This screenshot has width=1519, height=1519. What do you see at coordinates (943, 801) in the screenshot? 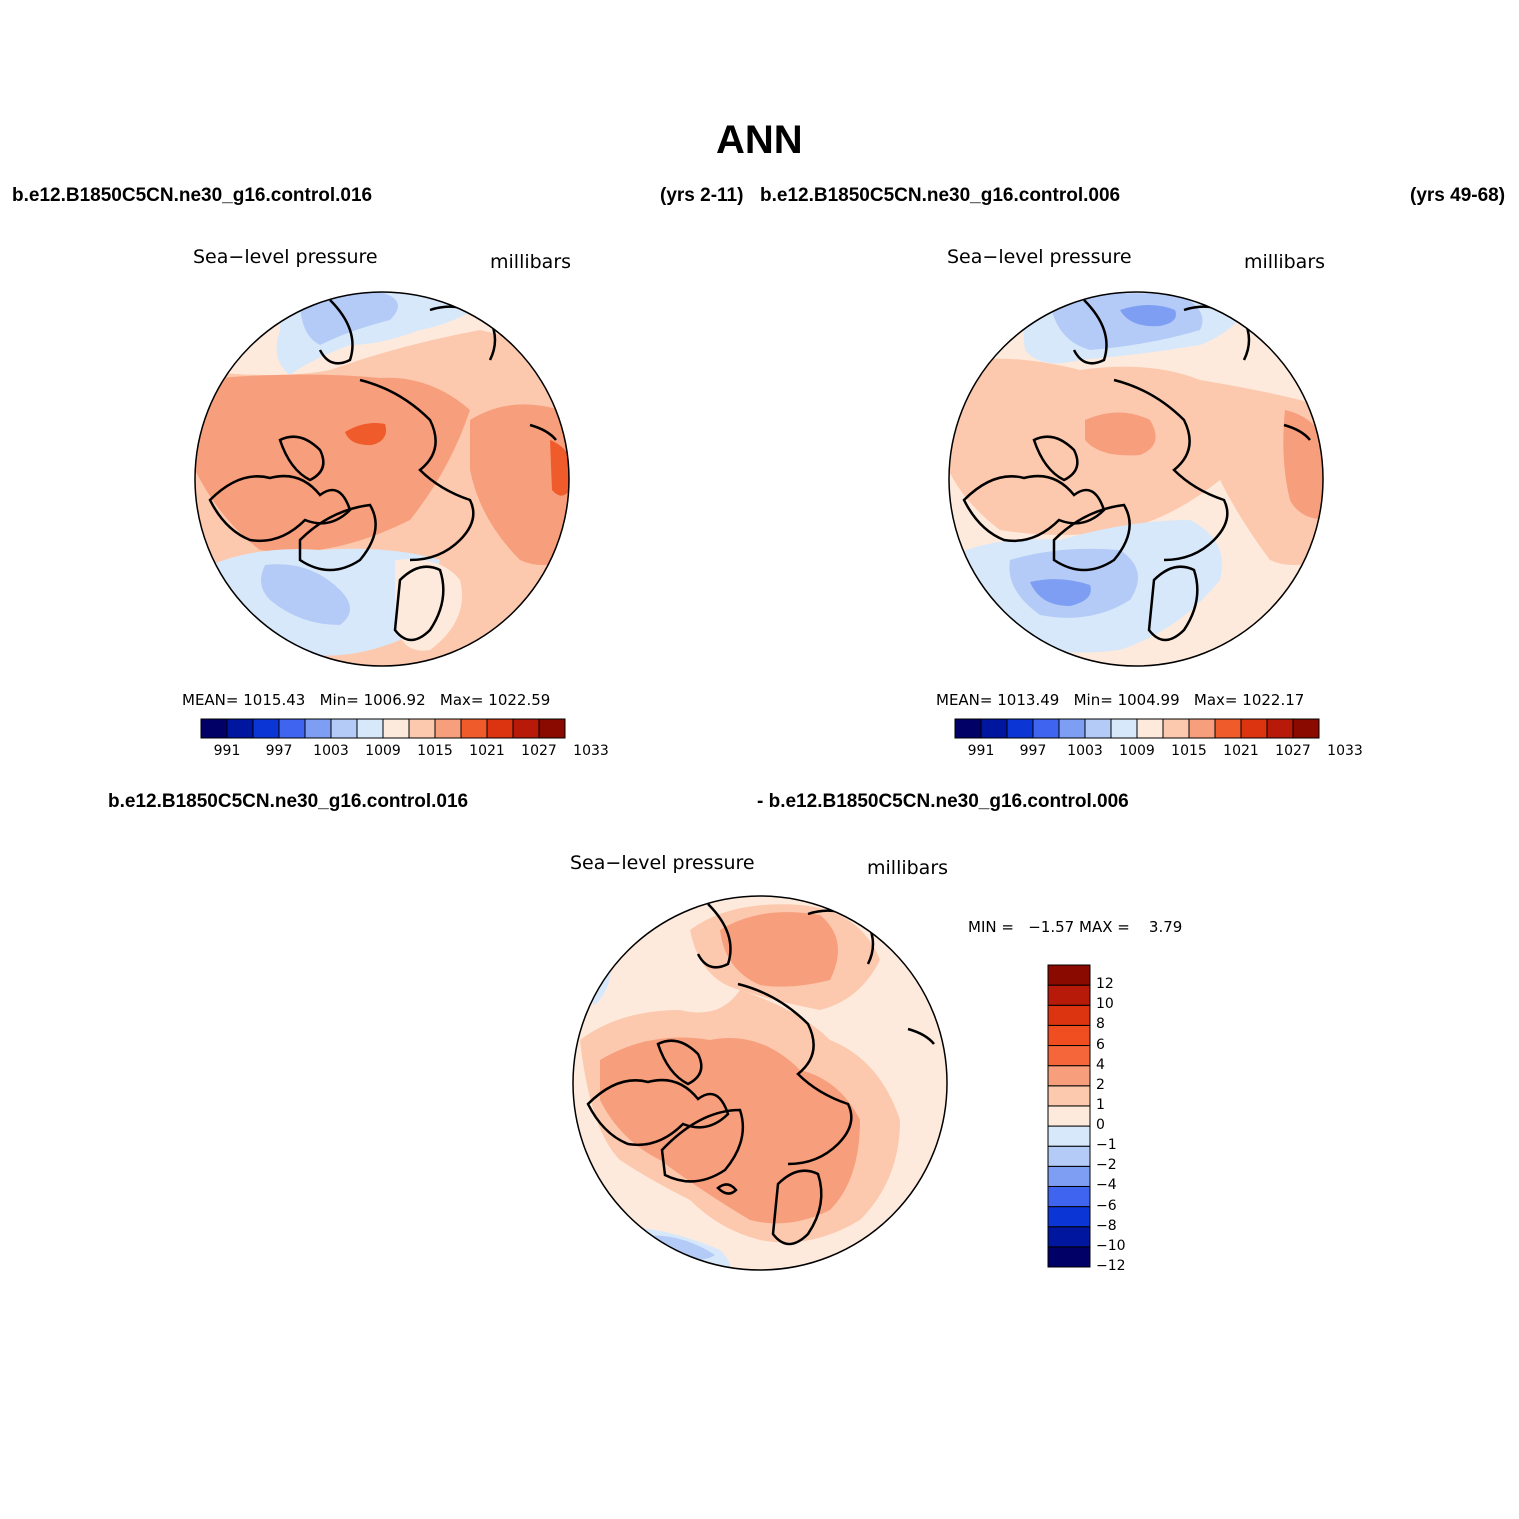
I see `diff-case2: - b.e12.B1850C5CN.ne30_g16.control.006` at bounding box center [943, 801].